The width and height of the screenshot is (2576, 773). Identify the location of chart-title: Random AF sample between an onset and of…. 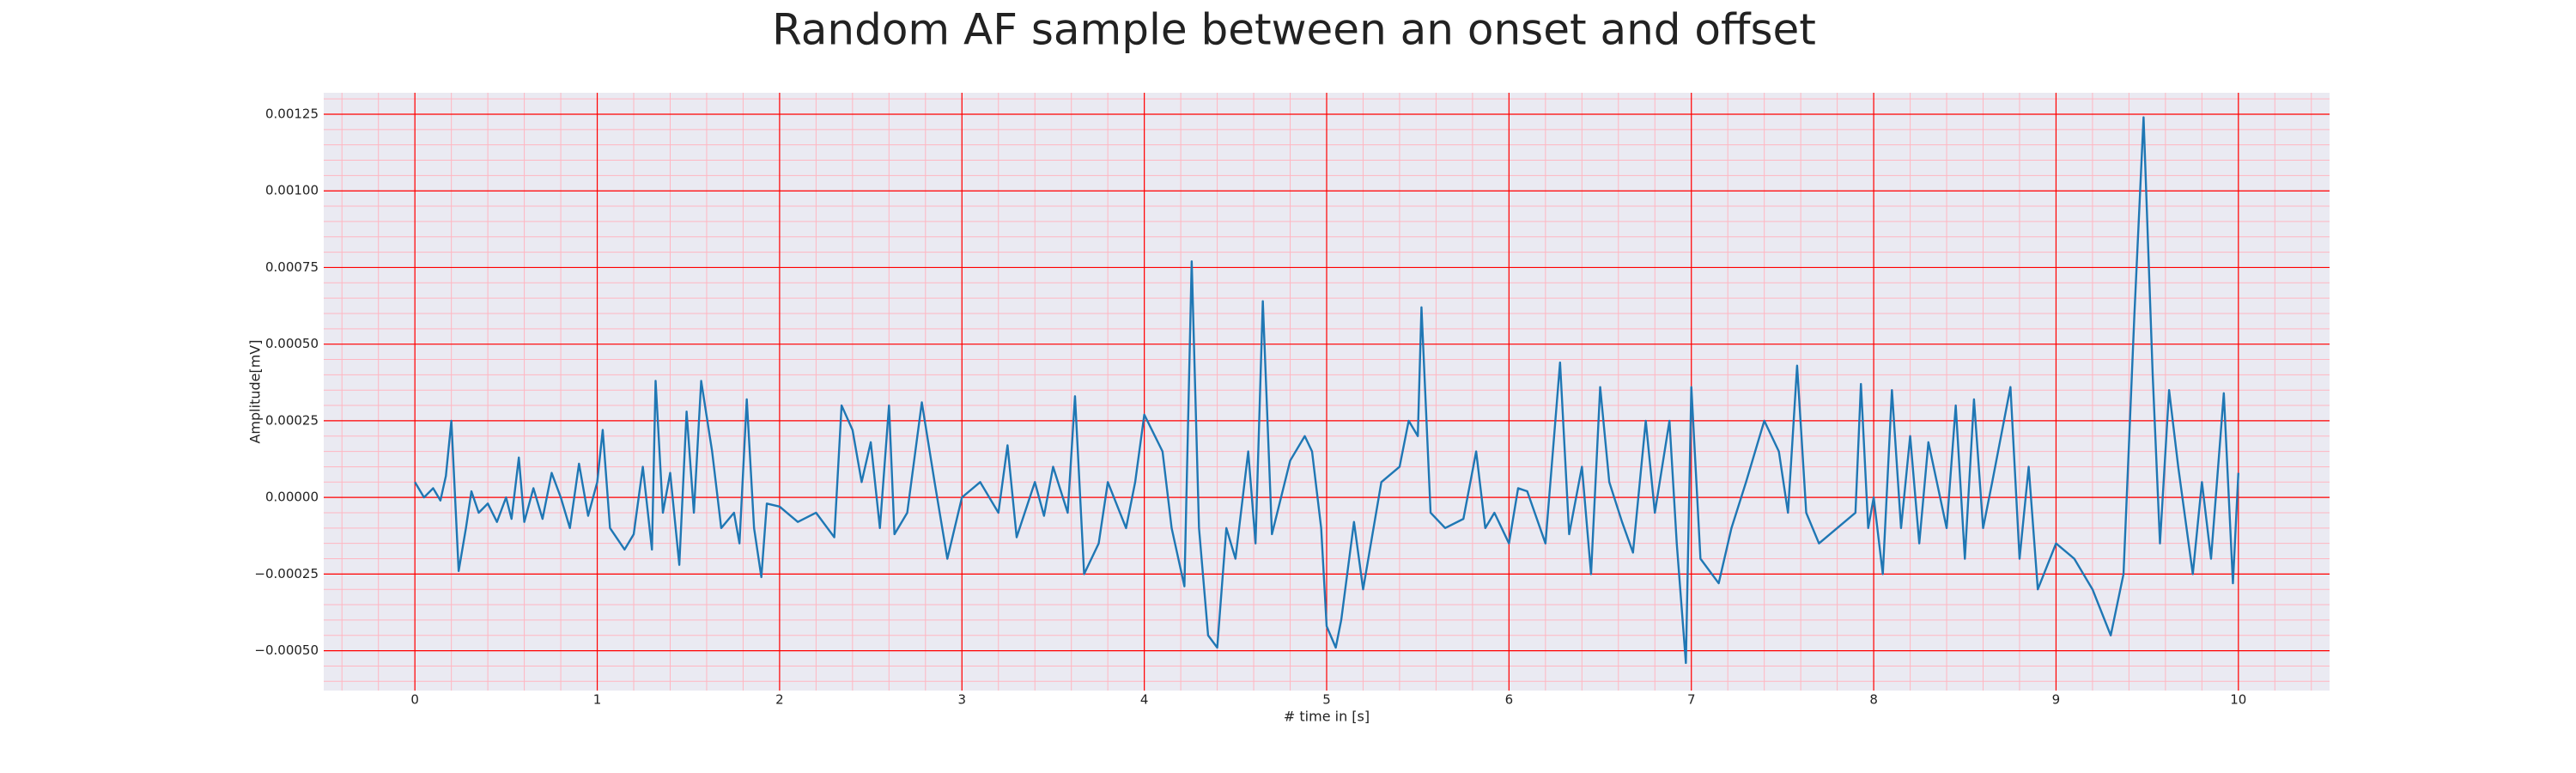
(1294, 30).